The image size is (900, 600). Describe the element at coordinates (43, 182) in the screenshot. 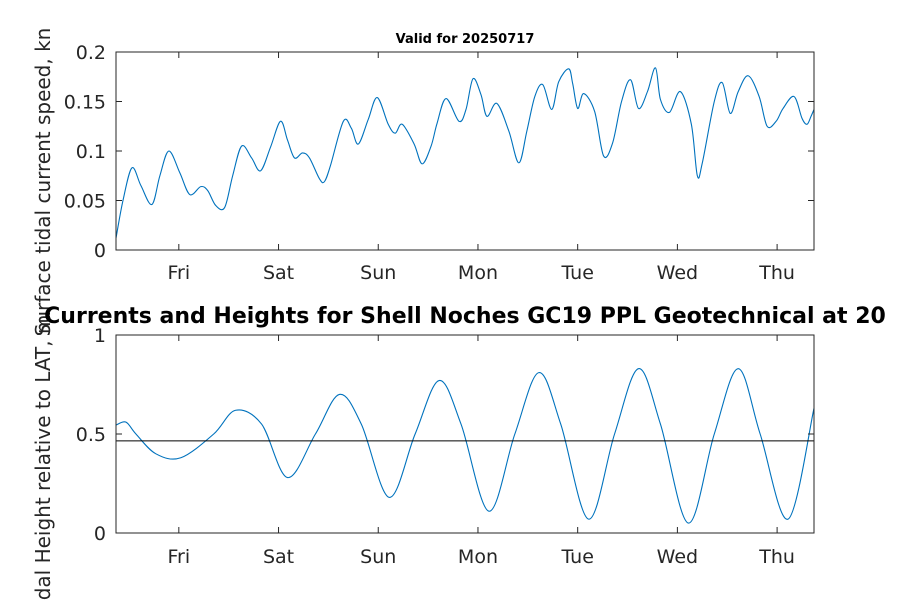

I see `y-axis-label: Surface tidal current speed, kn` at that location.